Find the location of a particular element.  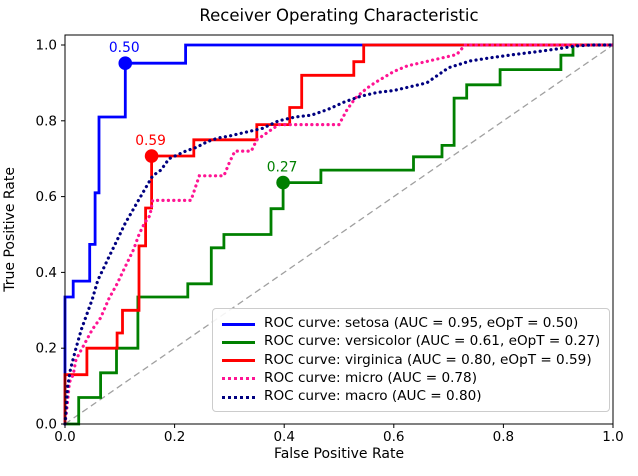

y-tick-label: 0.8 is located at coordinates (46, 121).